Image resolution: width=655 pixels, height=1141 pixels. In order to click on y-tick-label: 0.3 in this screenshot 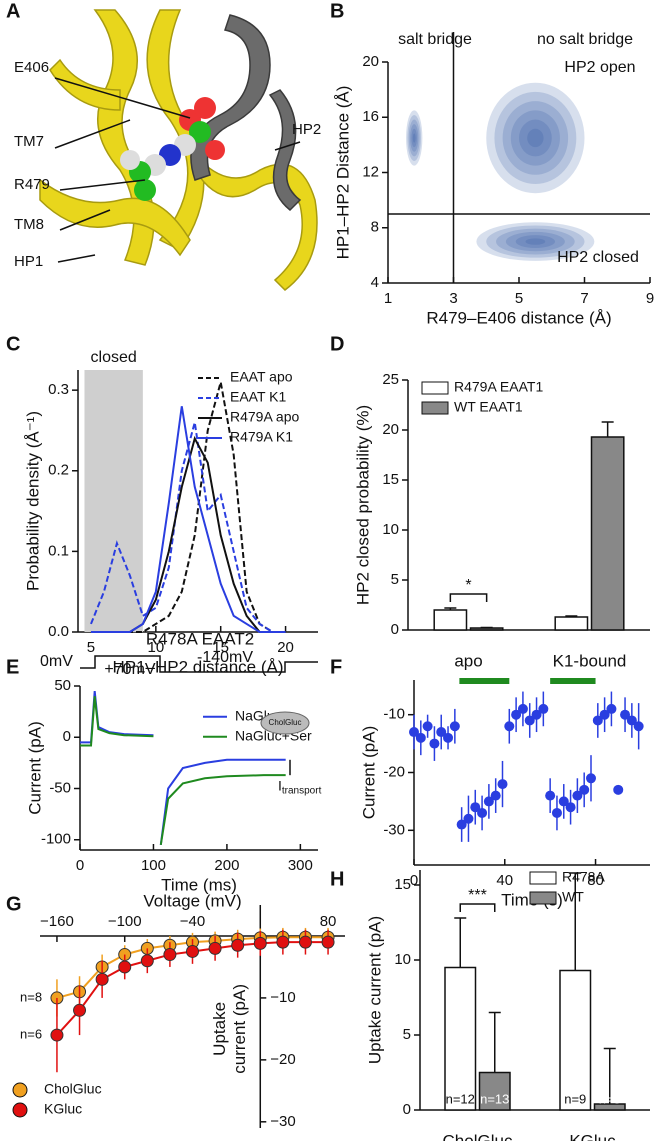, I will do `click(58, 389)`.